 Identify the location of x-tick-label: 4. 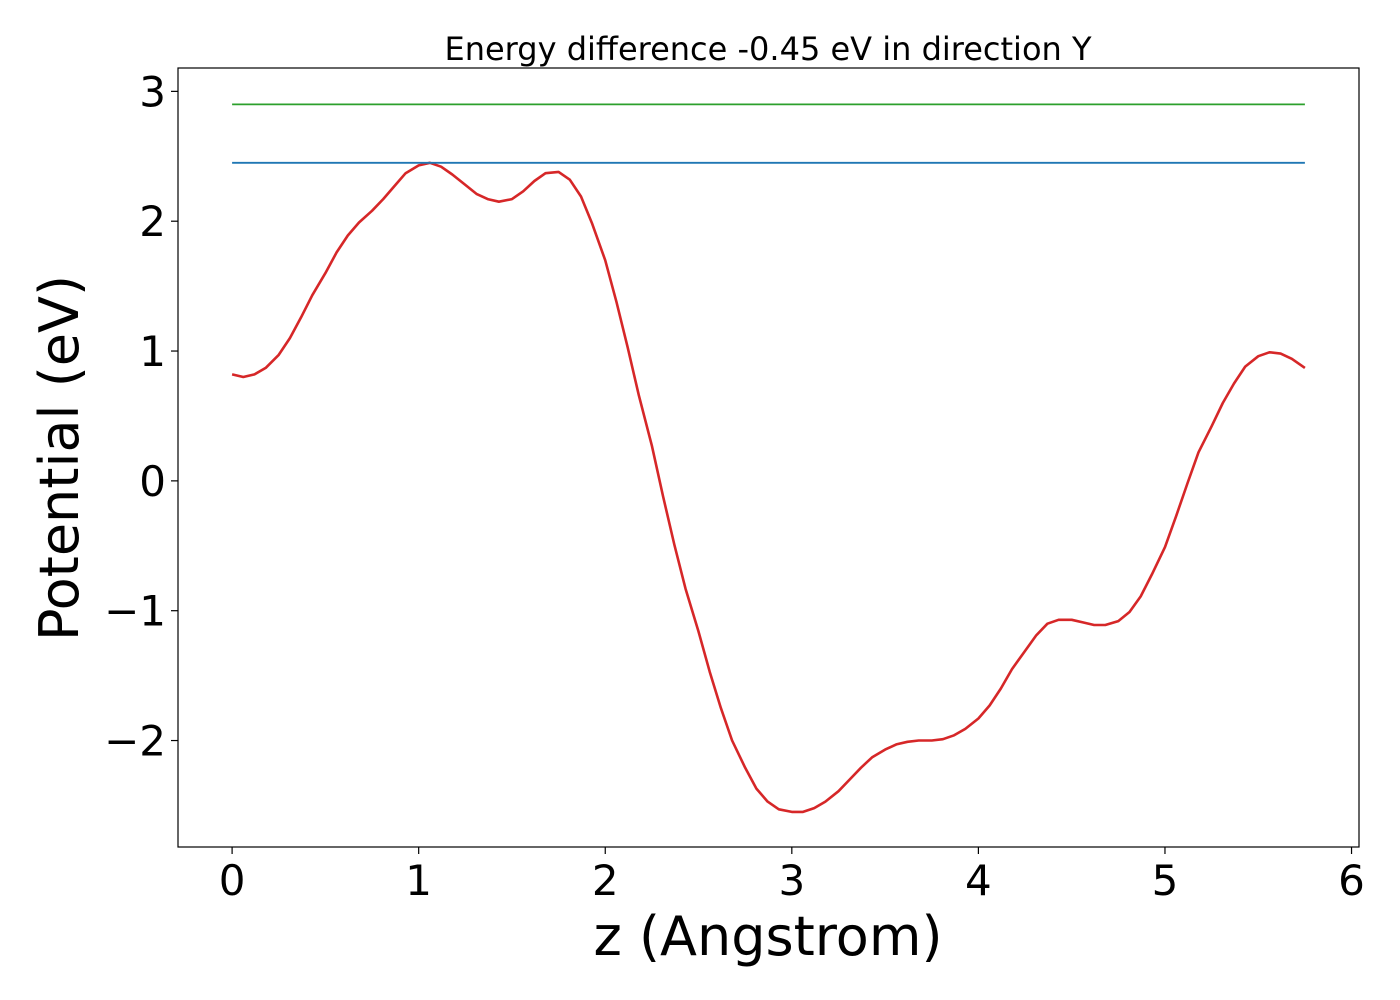
(978, 880).